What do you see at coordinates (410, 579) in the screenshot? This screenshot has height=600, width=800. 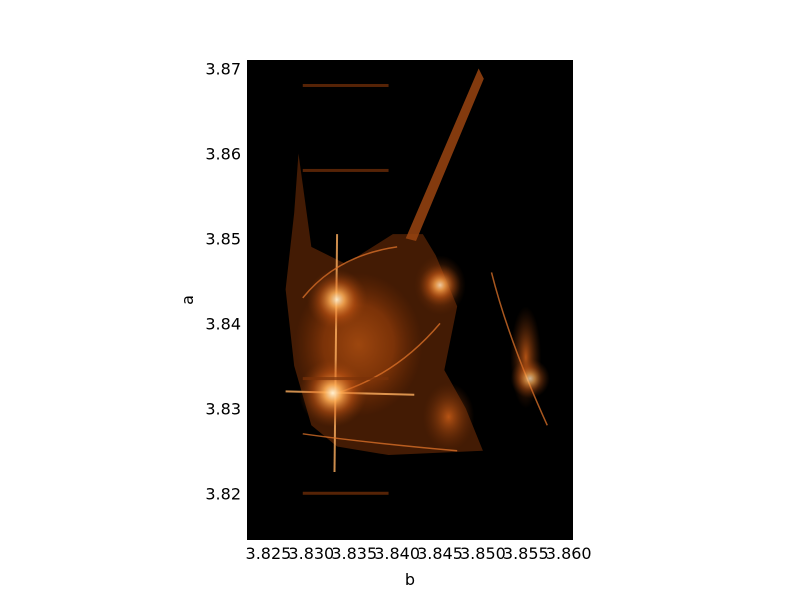 I see `x-axis-label: b` at bounding box center [410, 579].